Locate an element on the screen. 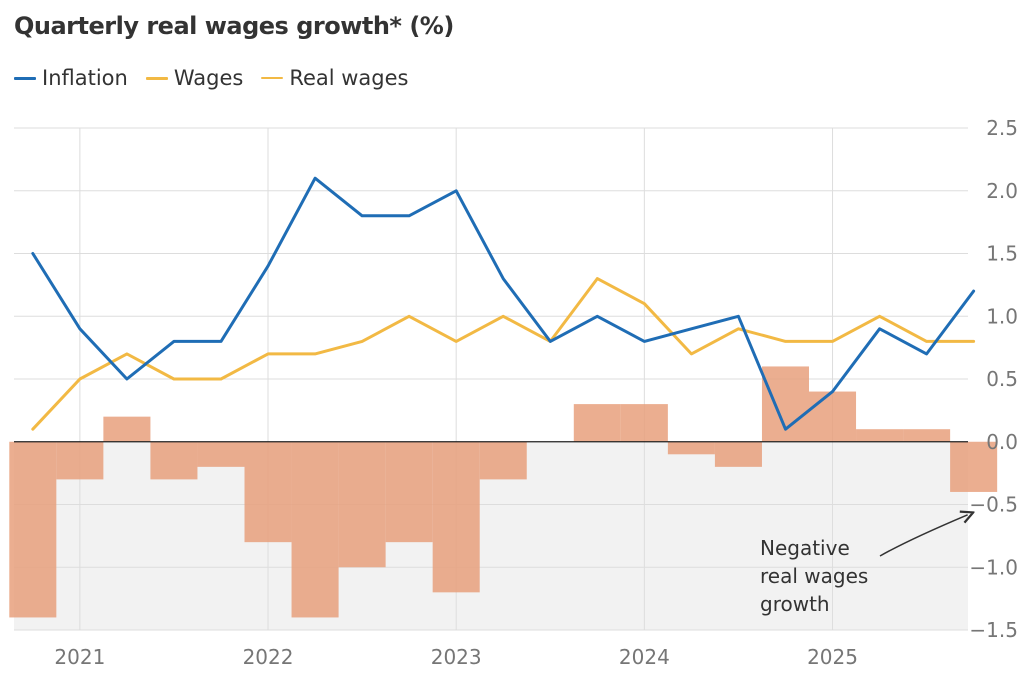  legend-label-wages: Wages is located at coordinates (208, 78).